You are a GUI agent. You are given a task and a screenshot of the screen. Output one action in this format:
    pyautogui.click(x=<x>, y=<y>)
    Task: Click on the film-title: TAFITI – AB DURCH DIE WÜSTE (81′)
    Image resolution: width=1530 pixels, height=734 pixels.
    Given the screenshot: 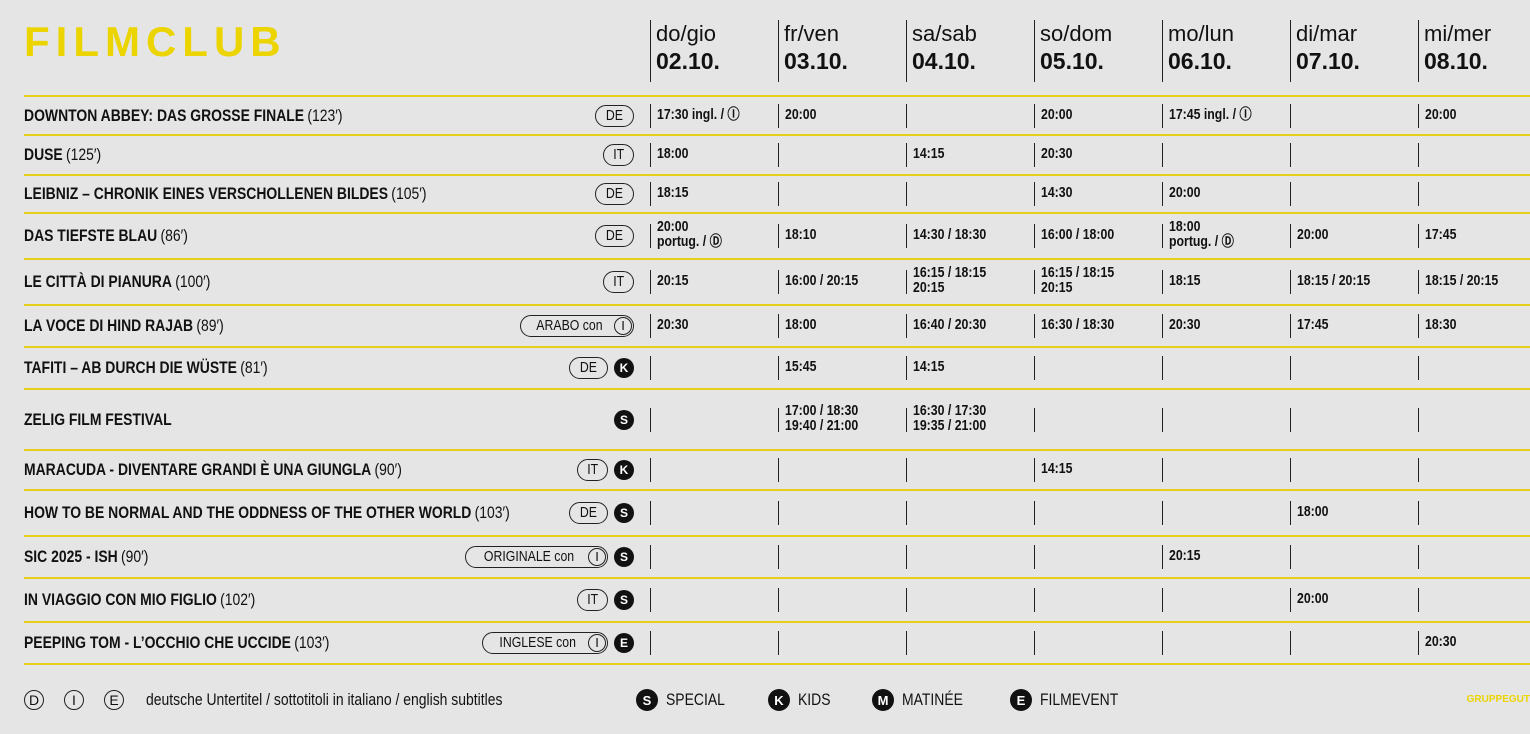 What is the action you would take?
    pyautogui.click(x=172, y=368)
    